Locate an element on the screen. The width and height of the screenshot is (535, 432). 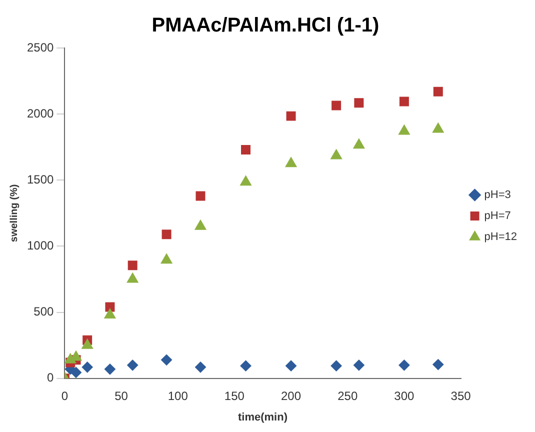
x-tick-label: 0 is located at coordinates (64, 395).